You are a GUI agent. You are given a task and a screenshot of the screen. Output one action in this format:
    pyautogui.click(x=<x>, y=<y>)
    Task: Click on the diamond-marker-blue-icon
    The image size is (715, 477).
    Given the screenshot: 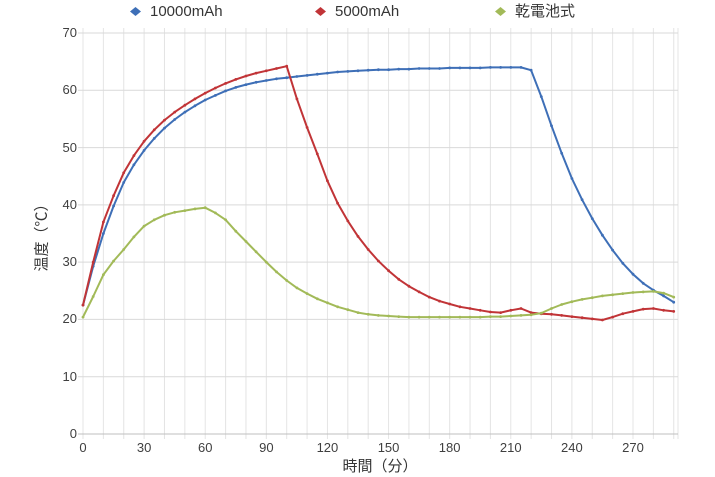 What is the action you would take?
    pyautogui.click(x=135, y=11)
    